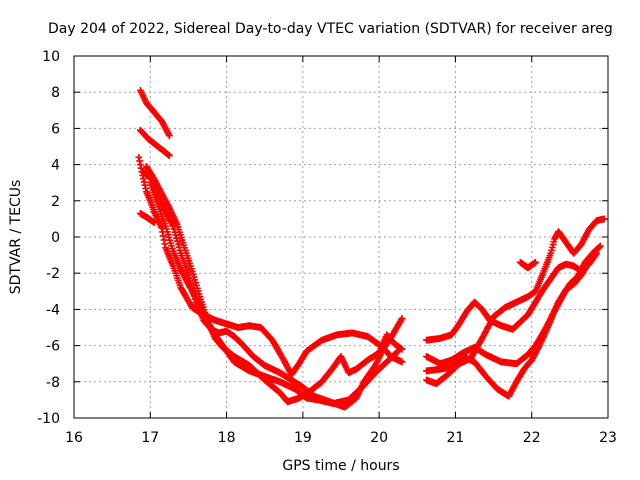  I want to click on series-track-l, so click(527, 265).